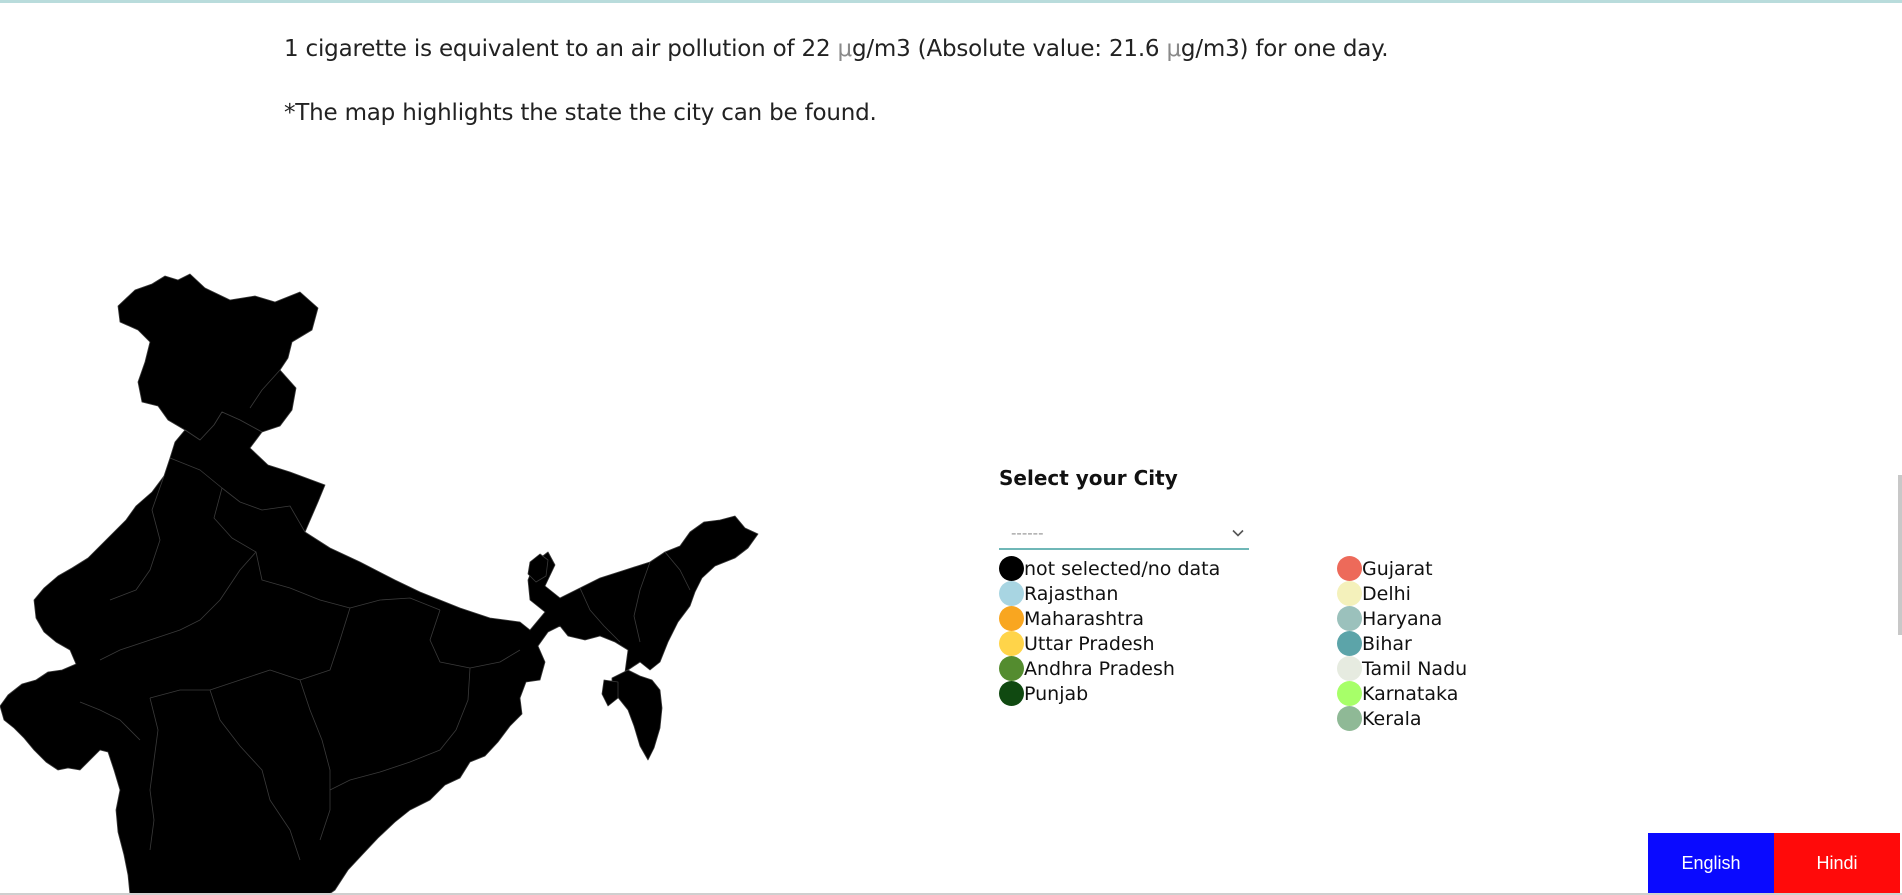 This screenshot has width=1902, height=895. What do you see at coordinates (1122, 568) in the screenshot?
I see `legend-label: not selected/no data` at bounding box center [1122, 568].